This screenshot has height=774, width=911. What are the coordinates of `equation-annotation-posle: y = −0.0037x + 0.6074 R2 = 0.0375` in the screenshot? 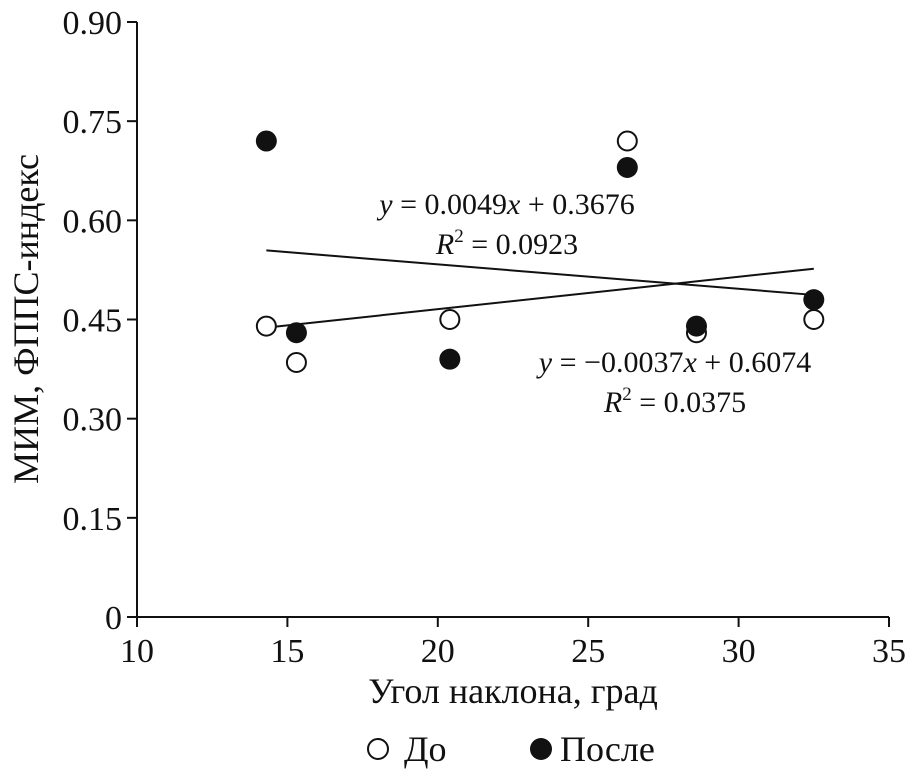 It's located at (673, 382).